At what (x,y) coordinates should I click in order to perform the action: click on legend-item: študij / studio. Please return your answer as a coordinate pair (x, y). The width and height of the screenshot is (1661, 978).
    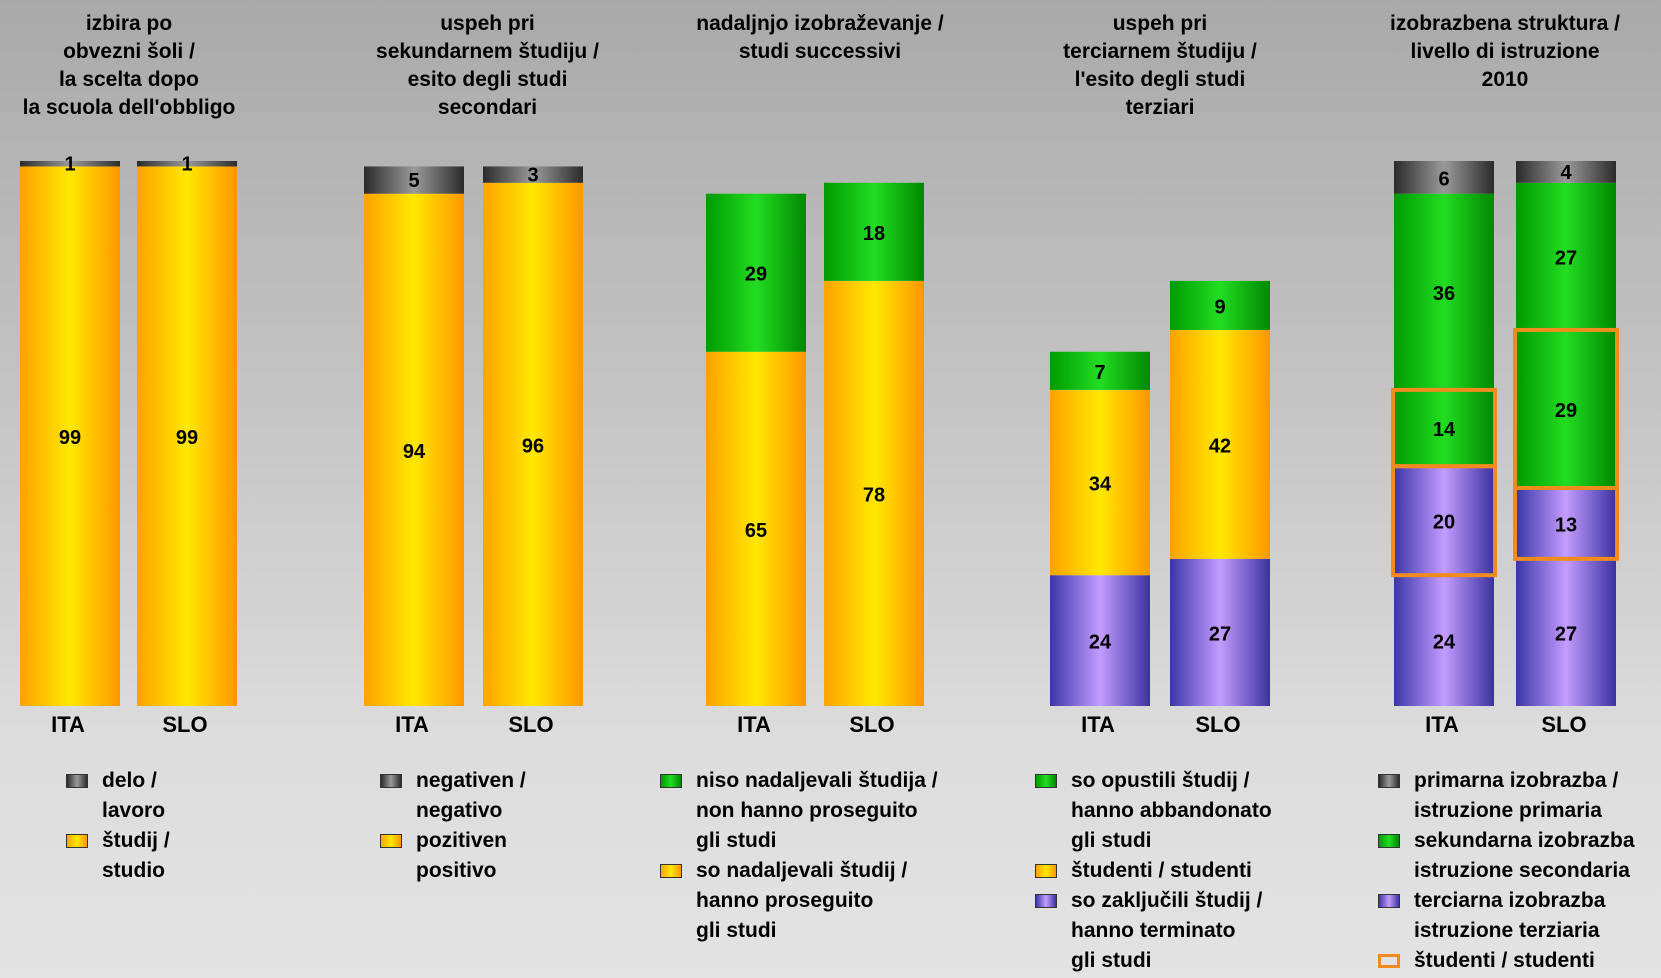
    Looking at the image, I should click on (118, 856).